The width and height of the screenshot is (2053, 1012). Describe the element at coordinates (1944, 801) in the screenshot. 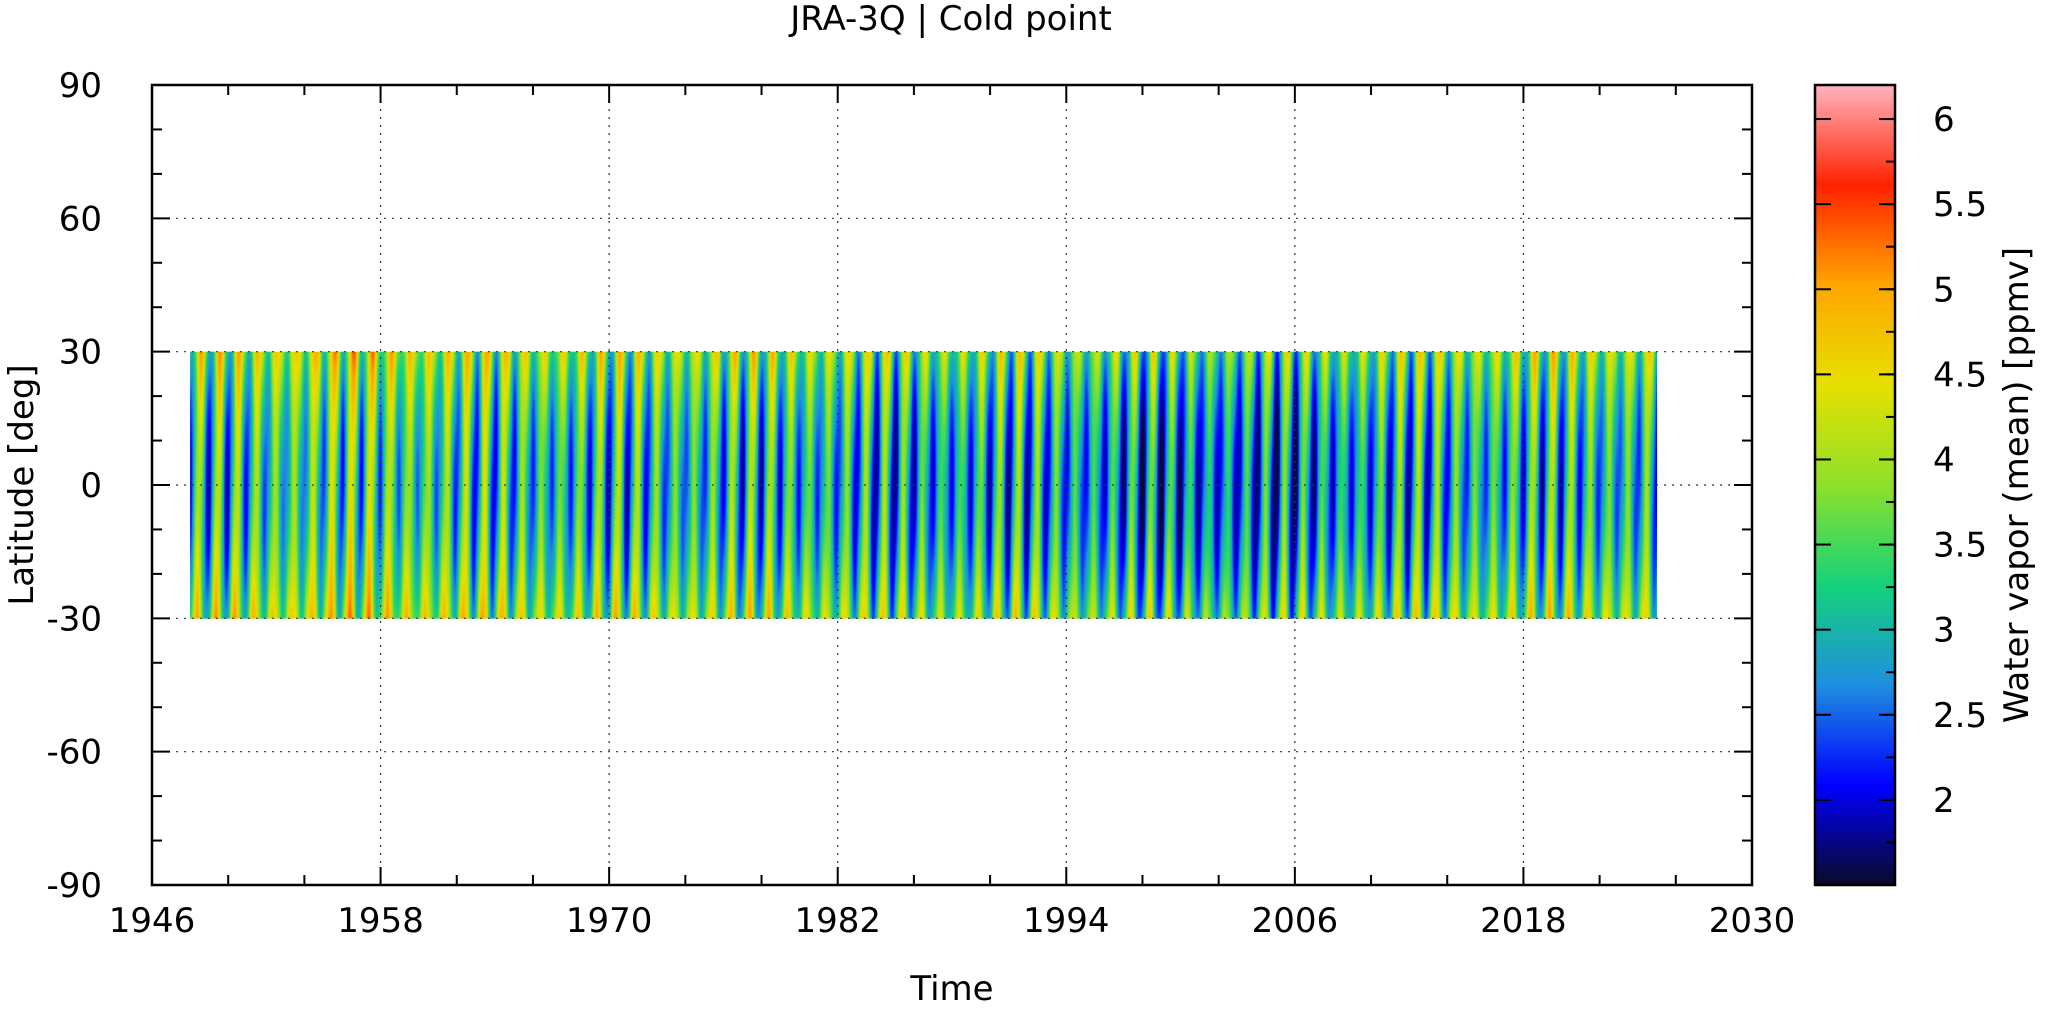

I see `colorbar-tick-label: 2` at that location.